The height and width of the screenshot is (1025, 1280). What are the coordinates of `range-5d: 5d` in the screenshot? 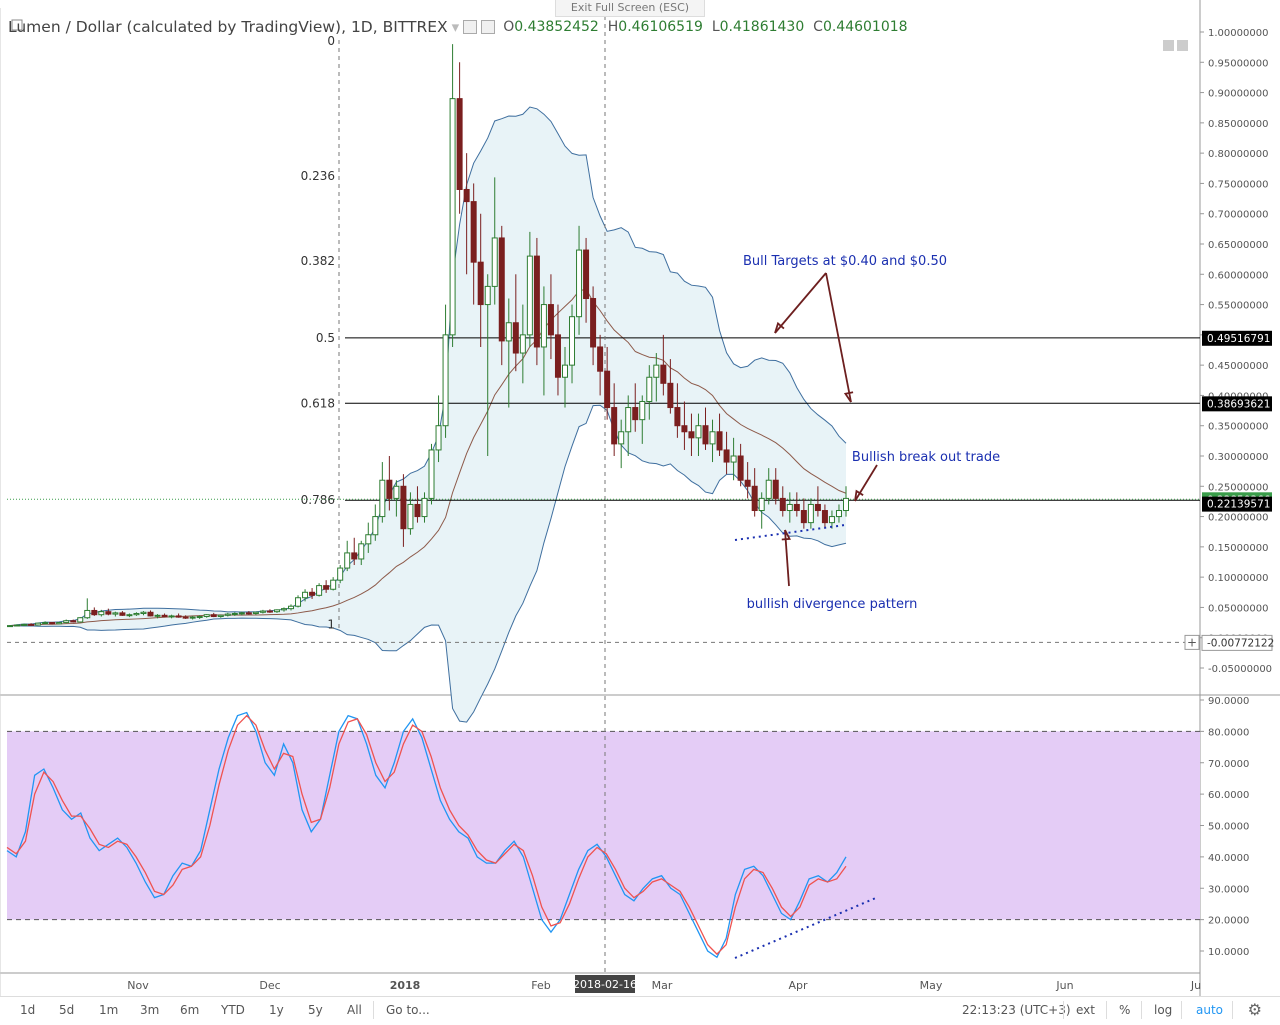 It's located at (67, 1010).